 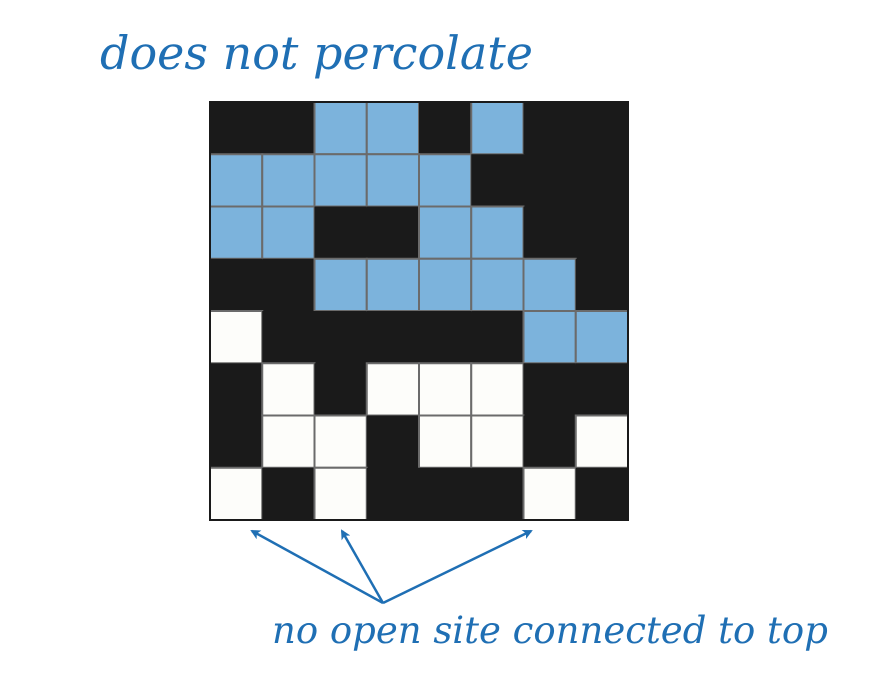 What do you see at coordinates (550, 630) in the screenshot?
I see `diagram-caption: no open site connected to top` at bounding box center [550, 630].